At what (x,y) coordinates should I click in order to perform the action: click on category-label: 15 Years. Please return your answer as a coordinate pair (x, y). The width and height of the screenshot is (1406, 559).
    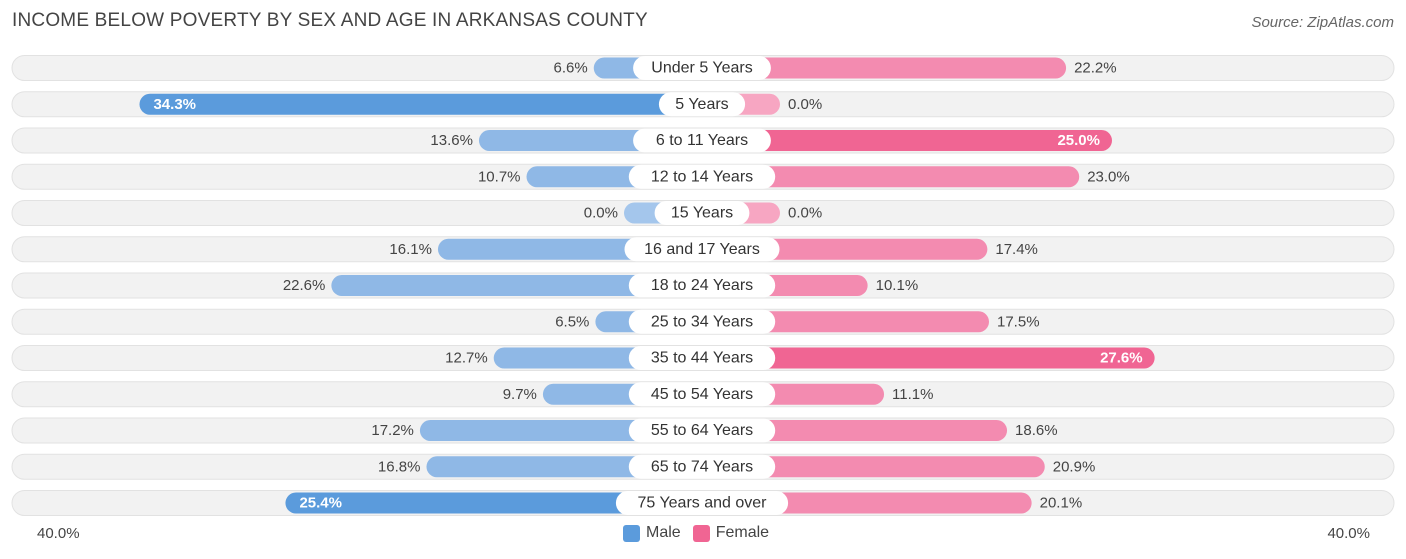
    Looking at the image, I should click on (702, 213).